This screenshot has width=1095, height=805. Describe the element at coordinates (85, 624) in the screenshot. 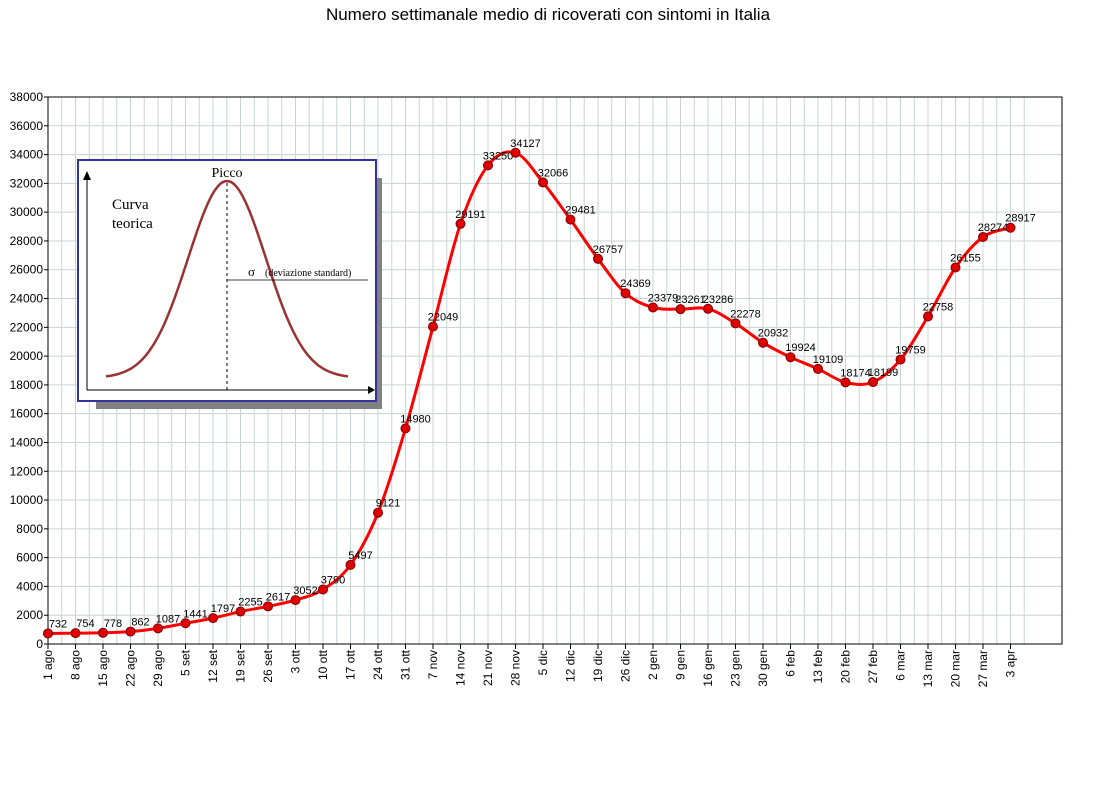

I see `data-label: 754` at that location.